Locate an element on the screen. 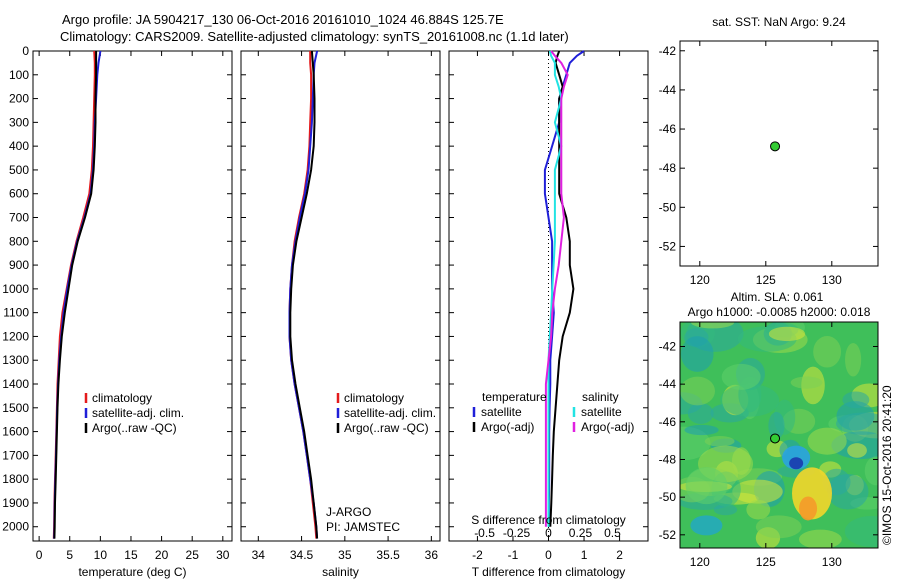  depth-tick-label: 1200 is located at coordinates (15, 336).